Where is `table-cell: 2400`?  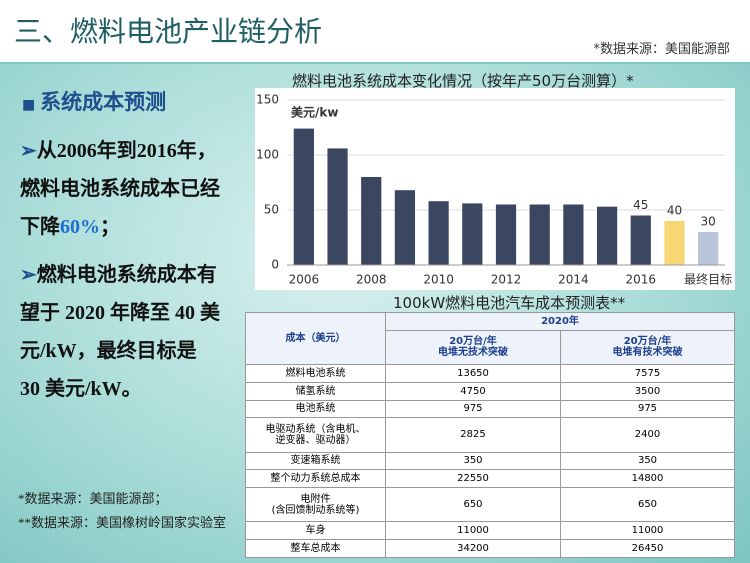
table-cell: 2400 is located at coordinates (647, 435).